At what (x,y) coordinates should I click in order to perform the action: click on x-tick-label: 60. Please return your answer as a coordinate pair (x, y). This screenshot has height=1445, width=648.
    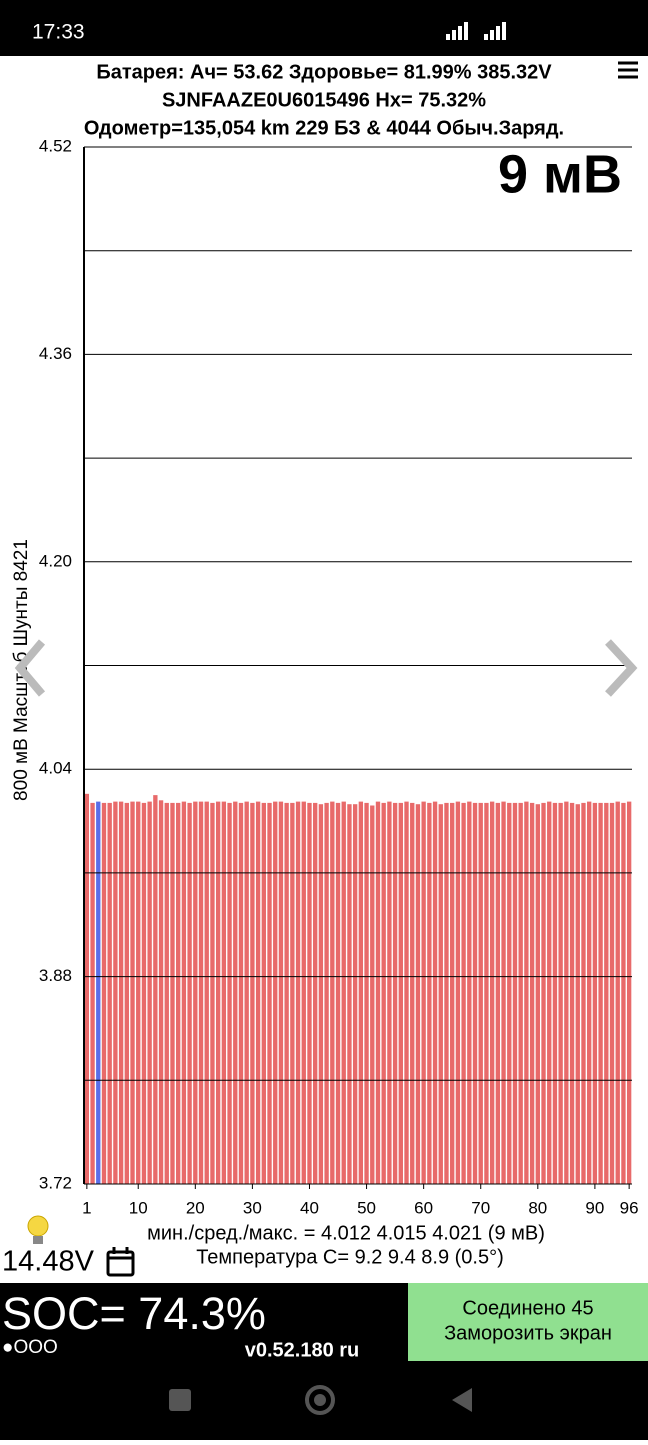
    Looking at the image, I should click on (423, 1207).